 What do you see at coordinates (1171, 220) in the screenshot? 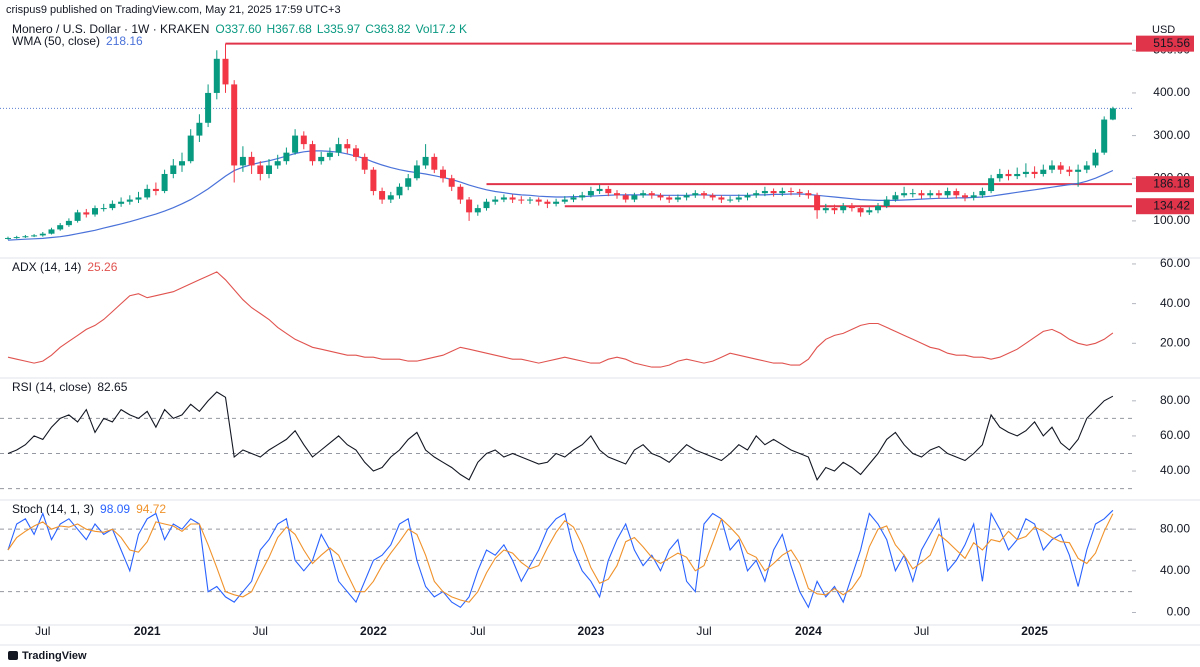
I see `y-tick-label: 100.00` at bounding box center [1171, 220].